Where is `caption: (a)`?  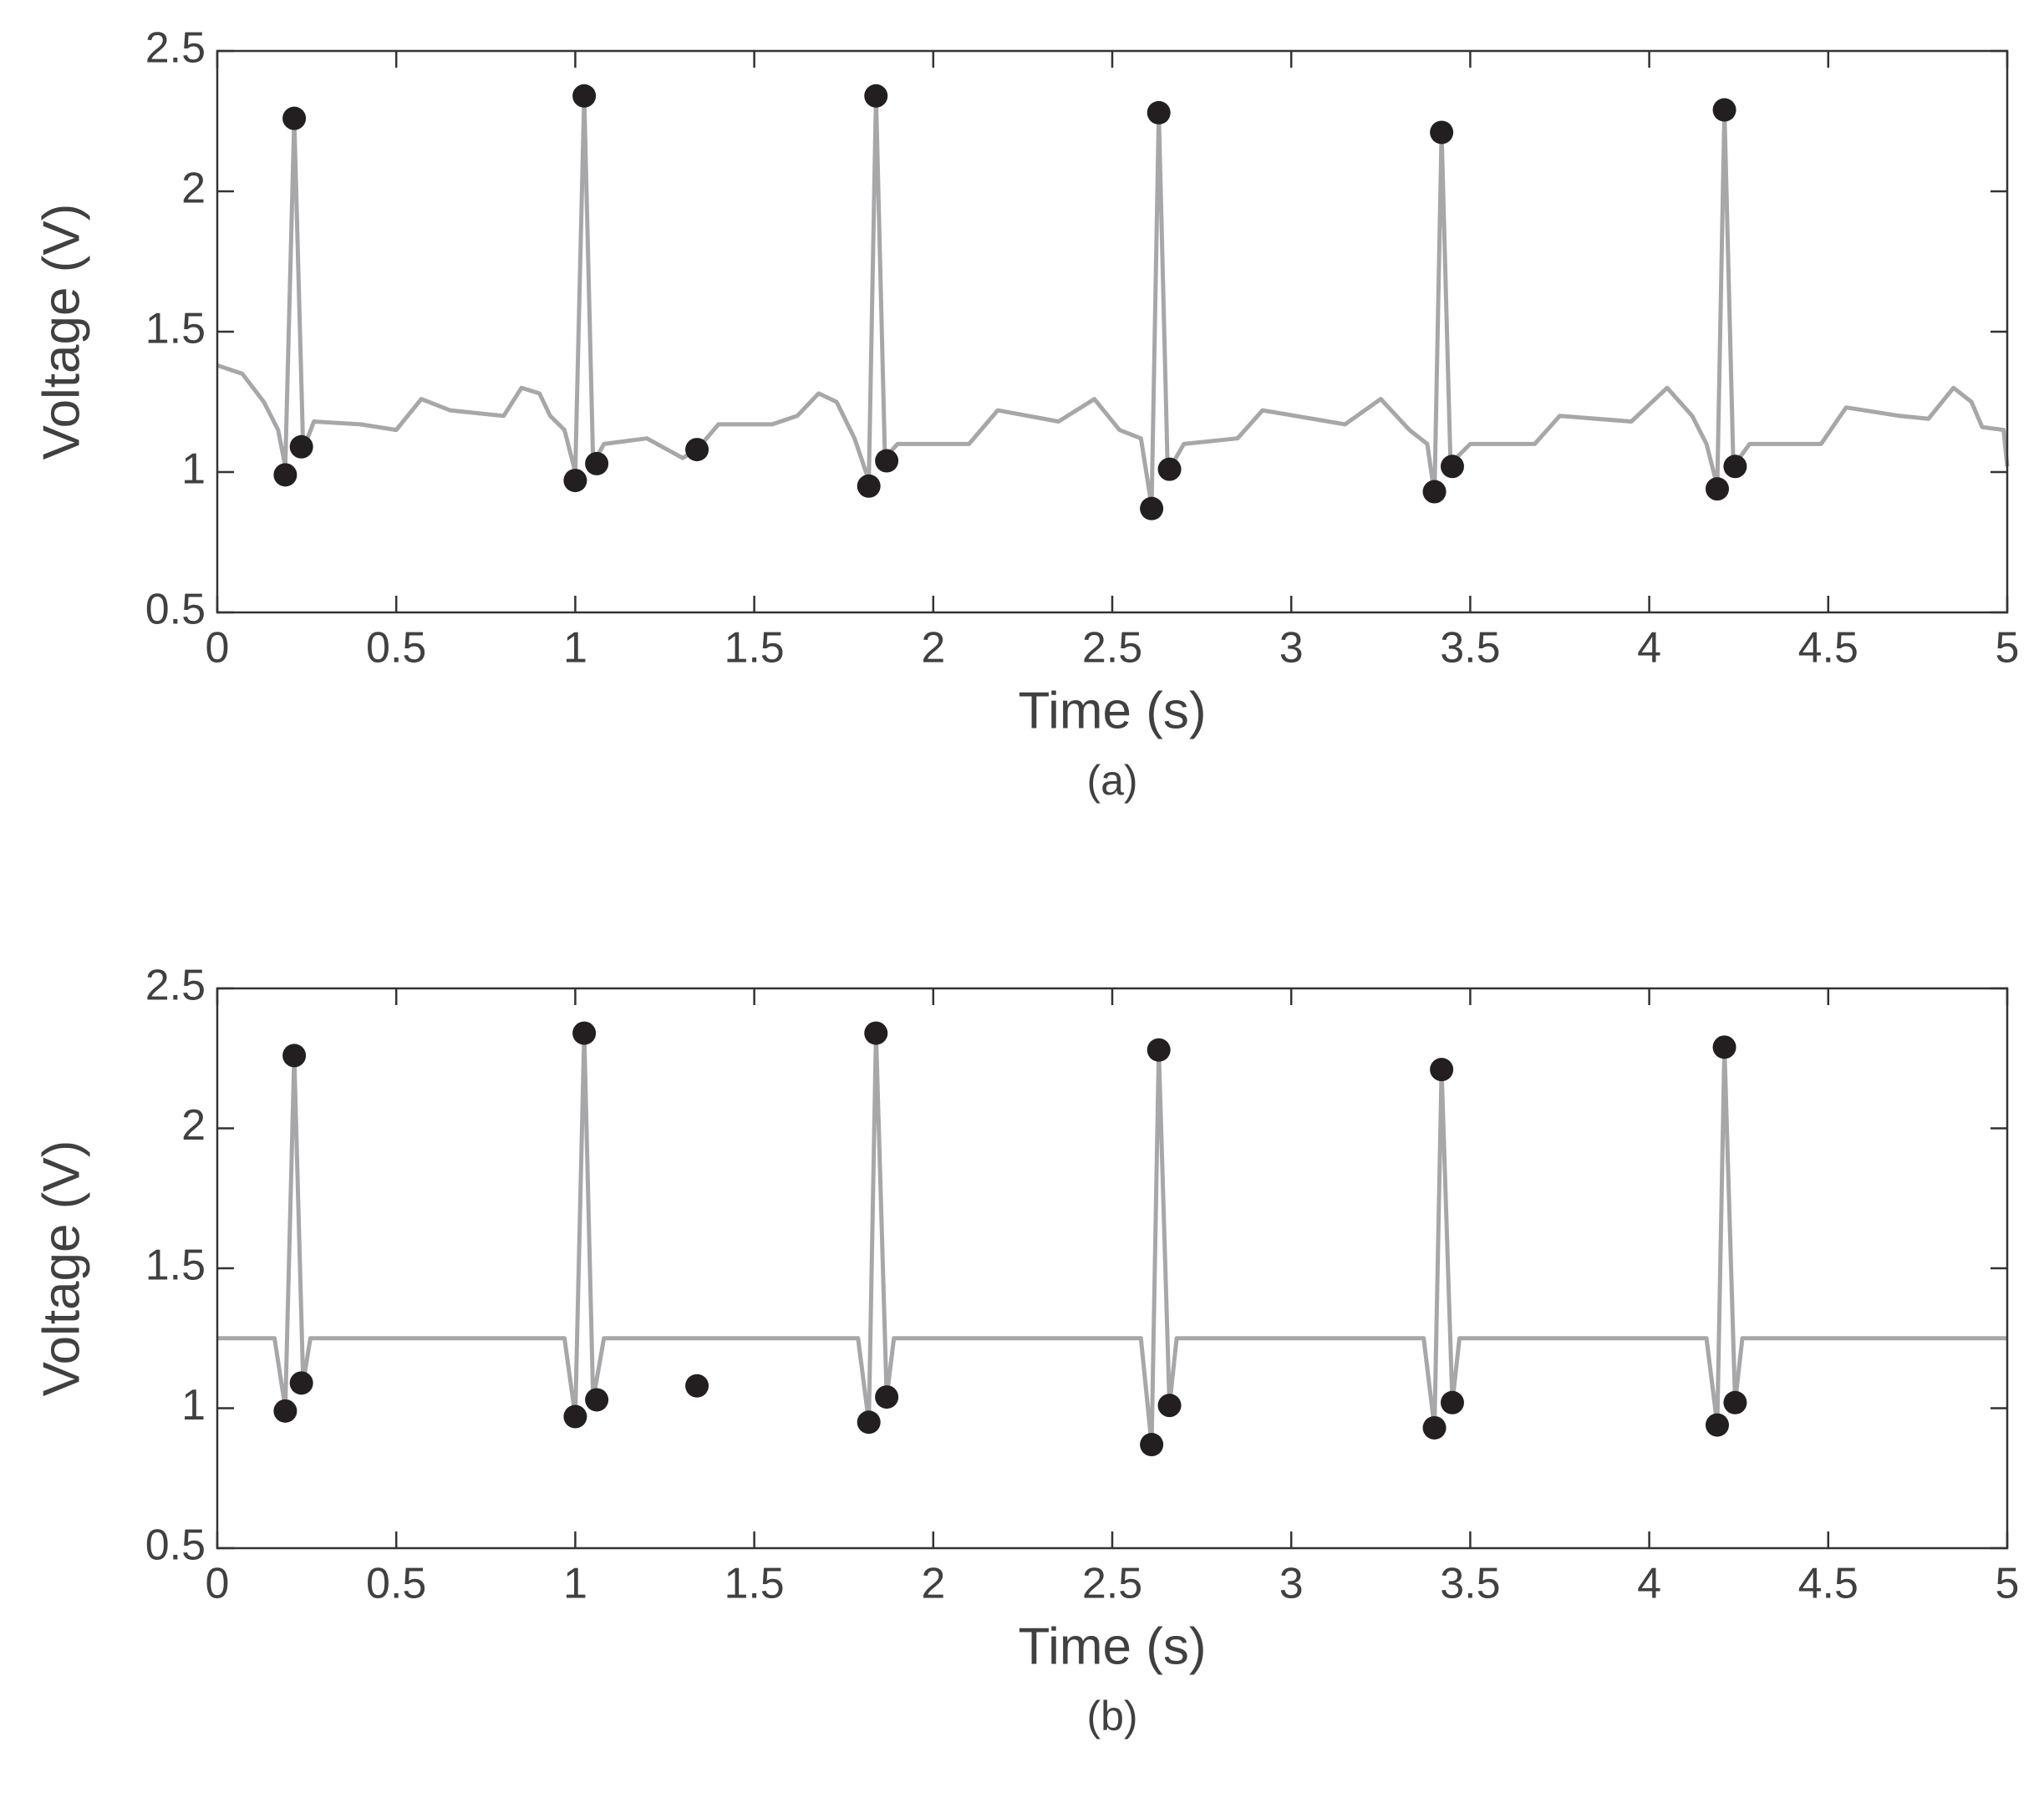 caption: (a) is located at coordinates (1111, 780).